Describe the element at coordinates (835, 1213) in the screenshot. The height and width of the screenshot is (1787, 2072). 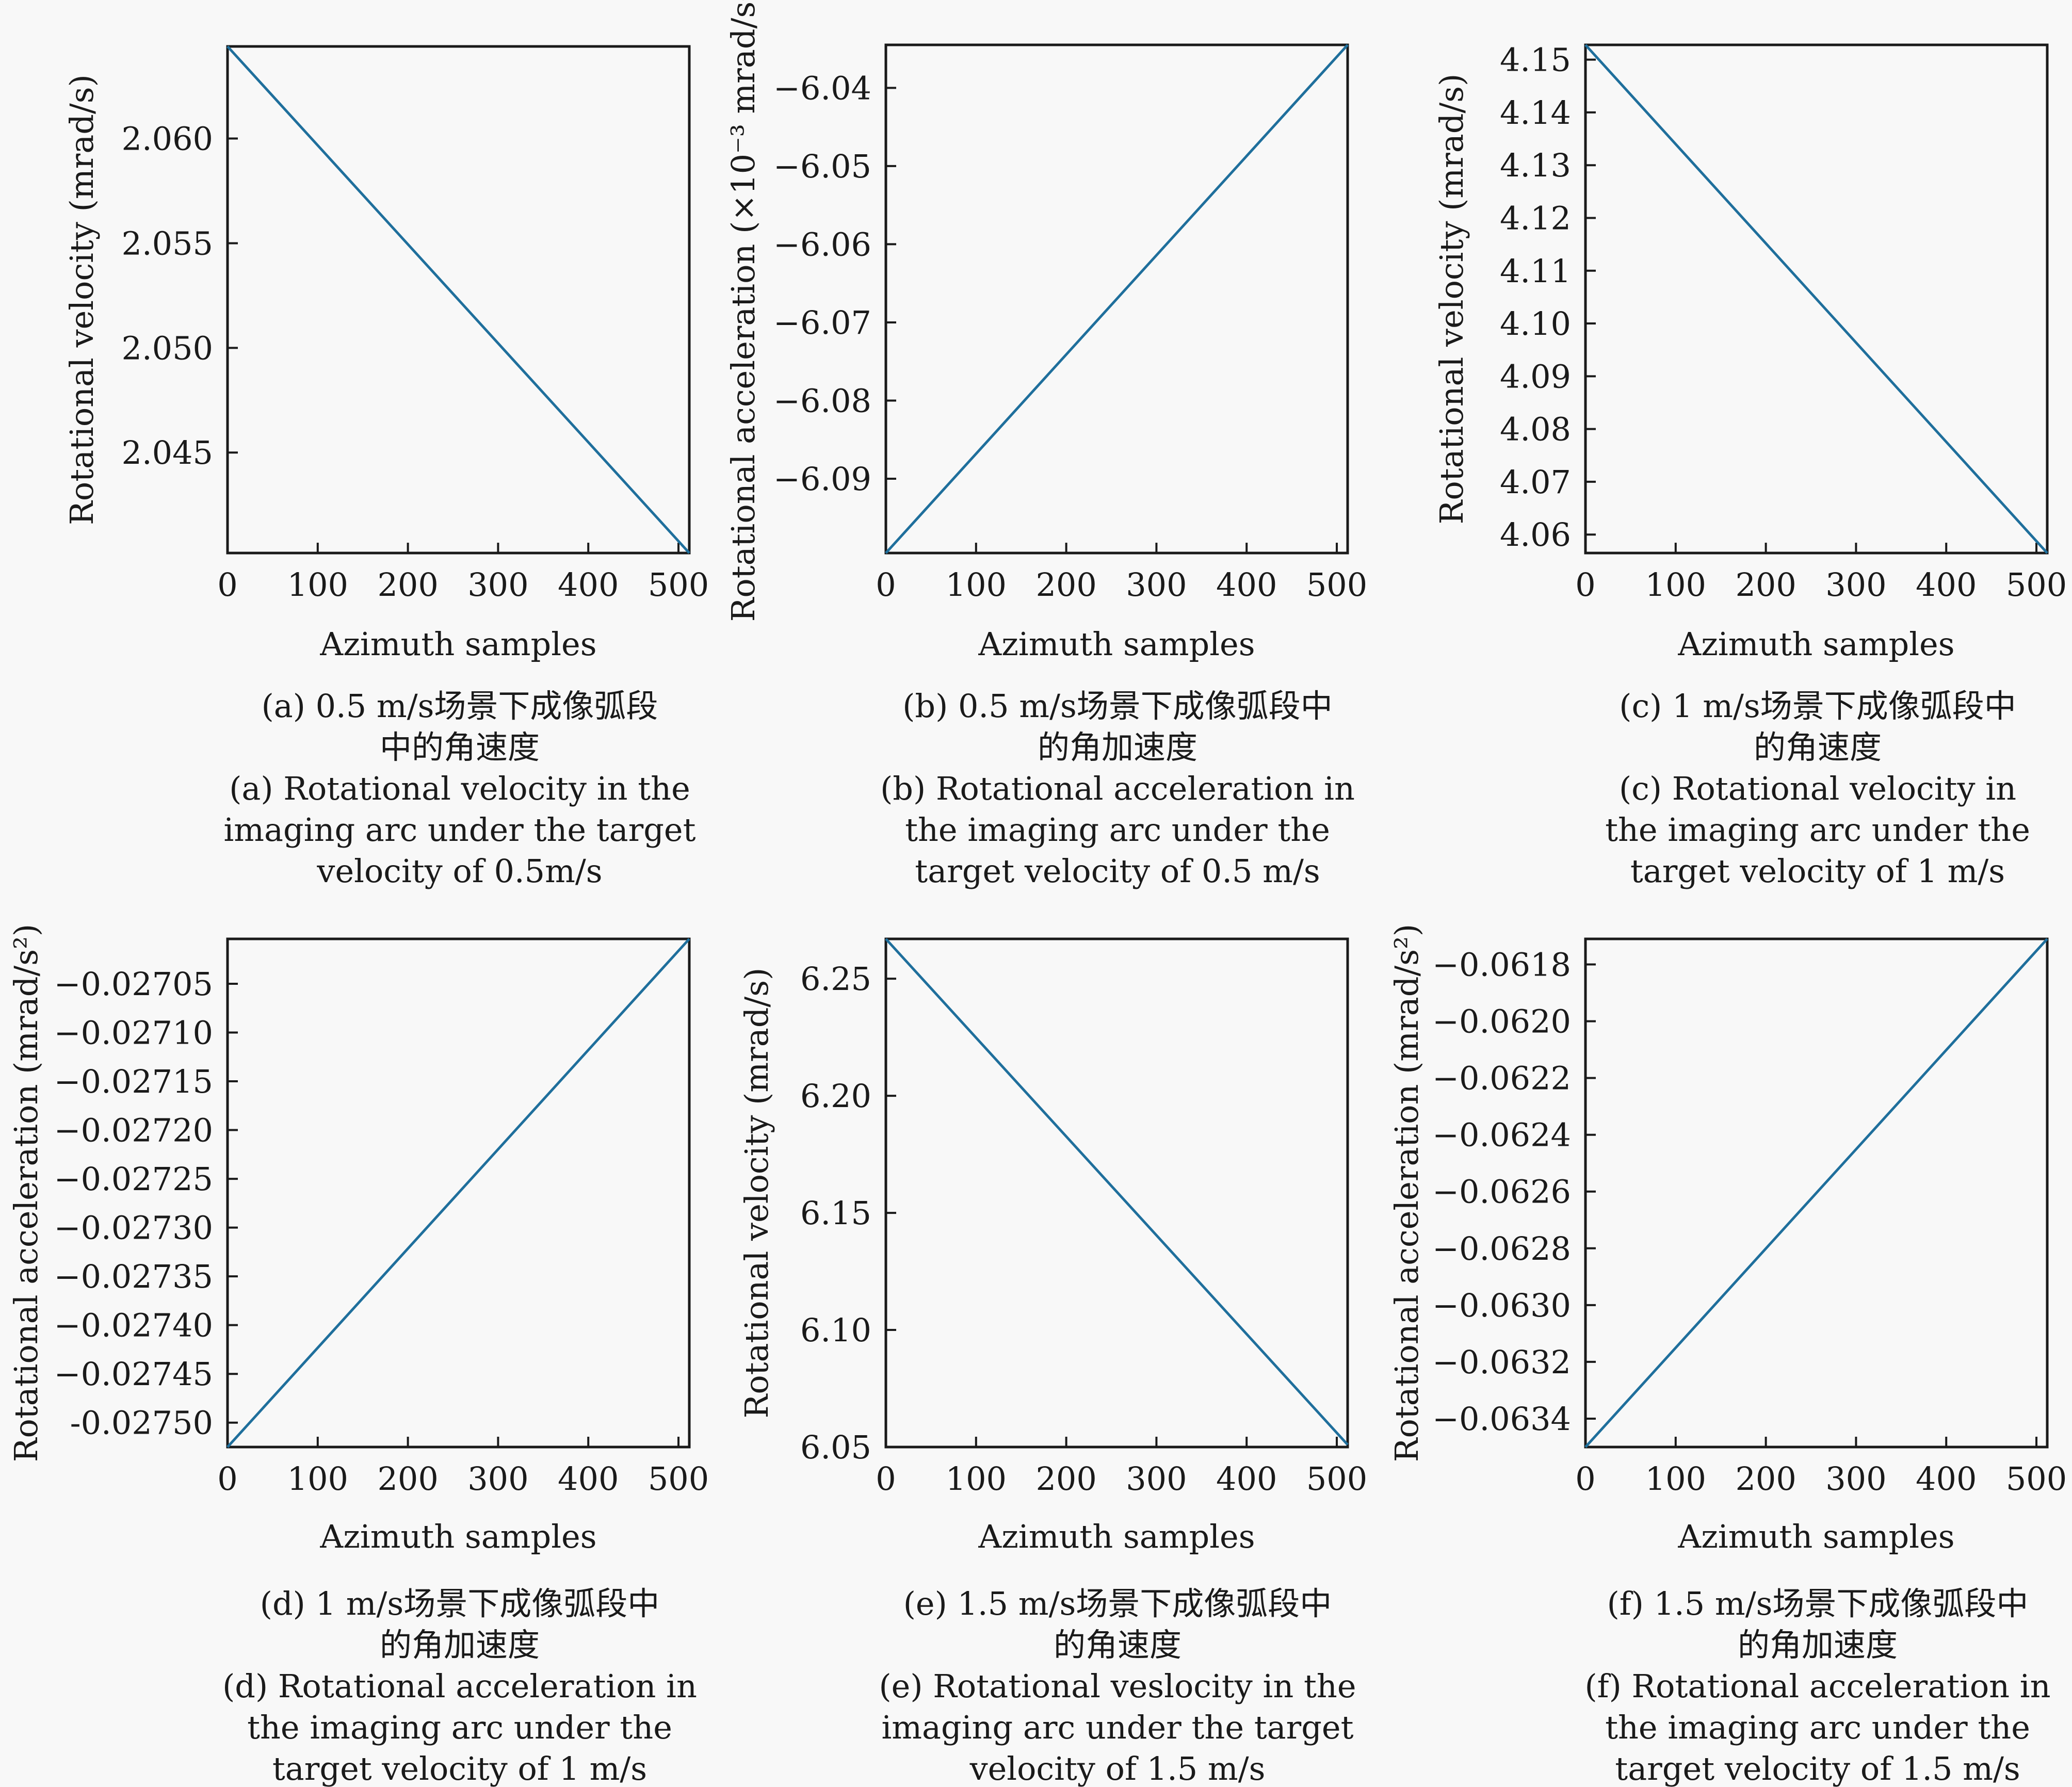
I see `y-tick-label: 6.15` at that location.